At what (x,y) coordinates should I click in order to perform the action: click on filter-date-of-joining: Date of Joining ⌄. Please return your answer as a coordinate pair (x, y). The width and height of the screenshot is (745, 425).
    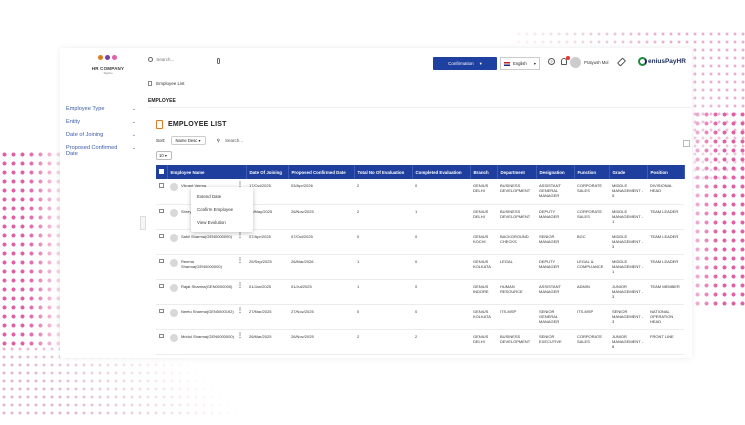
    Looking at the image, I should click on (100, 135).